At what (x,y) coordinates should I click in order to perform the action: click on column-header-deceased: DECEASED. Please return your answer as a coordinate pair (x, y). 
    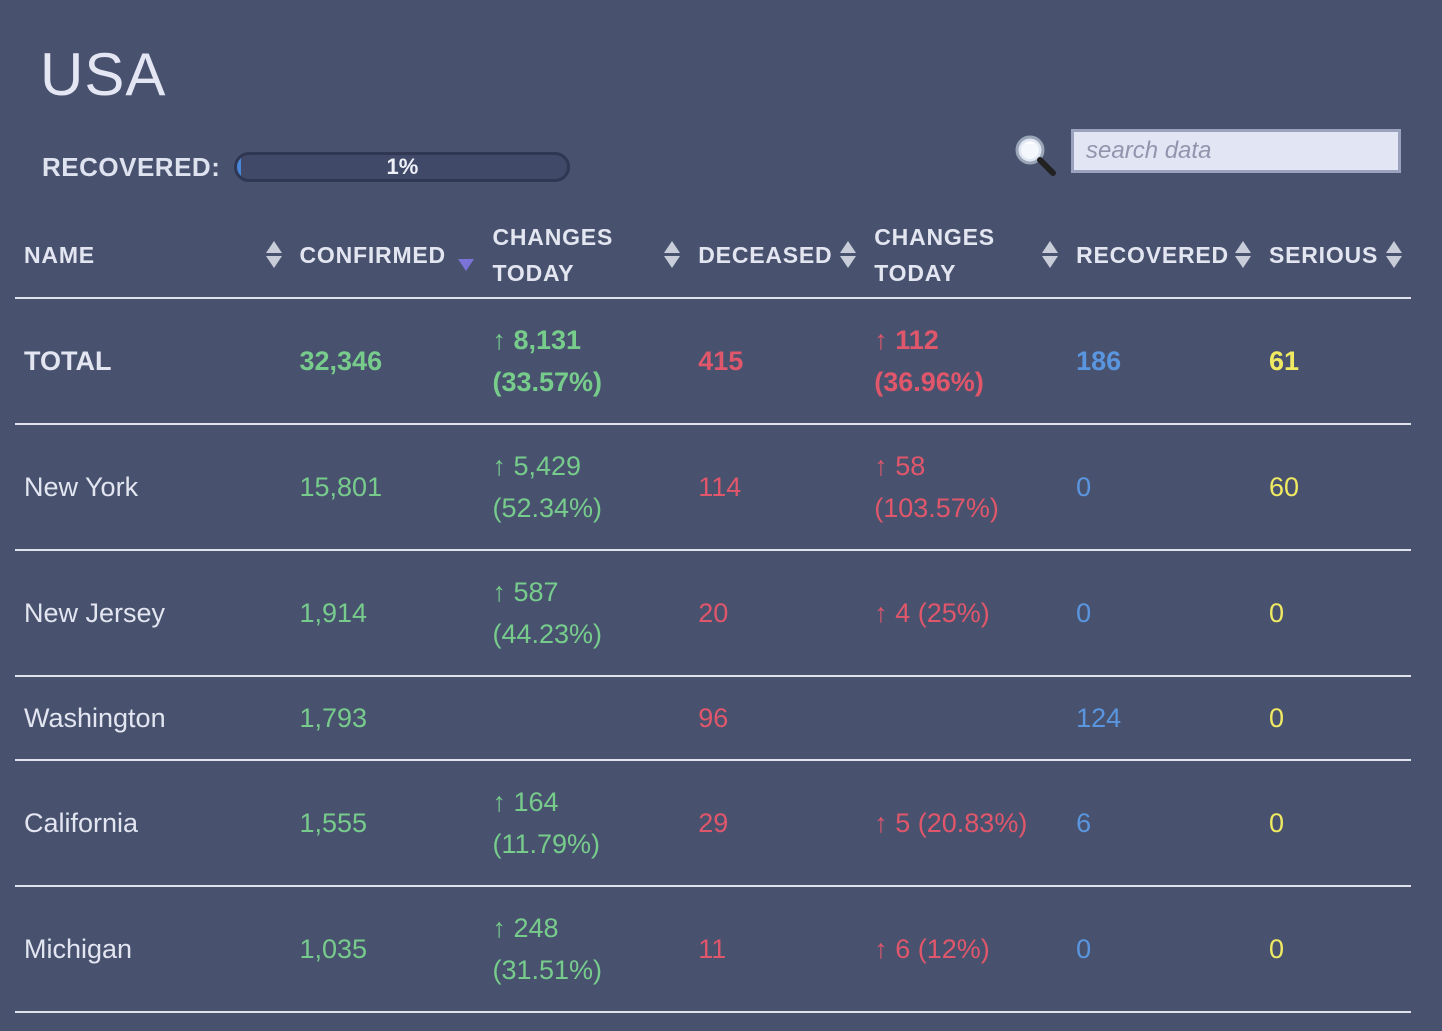
    Looking at the image, I should click on (777, 255).